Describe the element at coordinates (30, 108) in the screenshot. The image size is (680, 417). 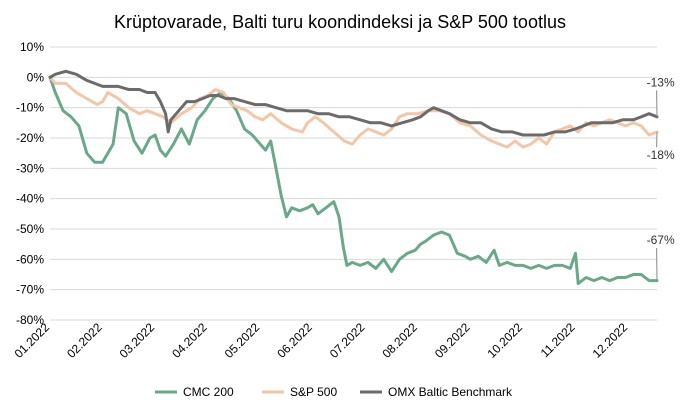
I see `y-tick-label: -10%` at that location.